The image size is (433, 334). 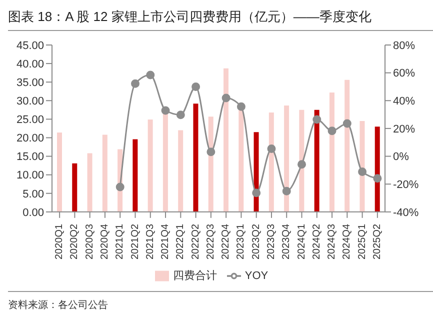 I want to click on y-tick-label: 20.00, so click(x=30, y=138).